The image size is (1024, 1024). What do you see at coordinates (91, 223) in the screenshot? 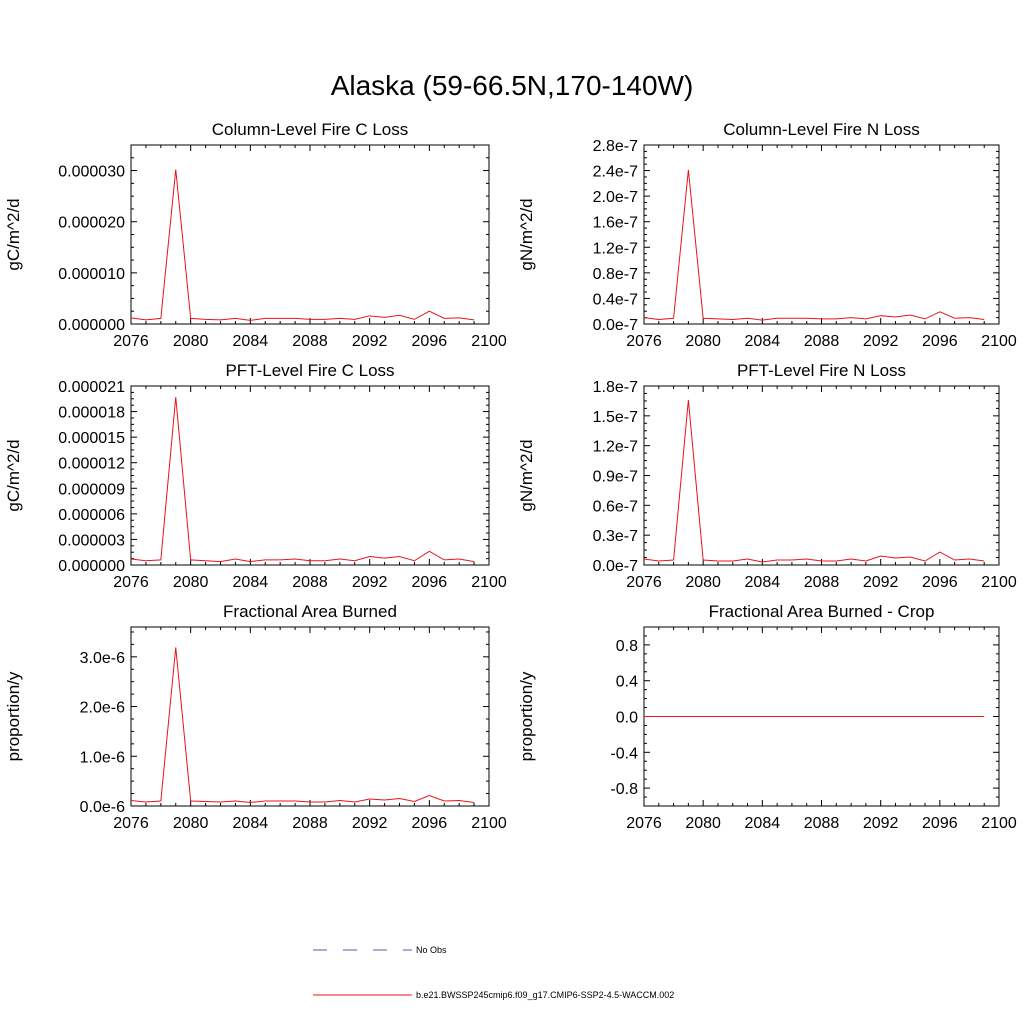
I see `y-tick-label: 0.000020` at bounding box center [91, 223].